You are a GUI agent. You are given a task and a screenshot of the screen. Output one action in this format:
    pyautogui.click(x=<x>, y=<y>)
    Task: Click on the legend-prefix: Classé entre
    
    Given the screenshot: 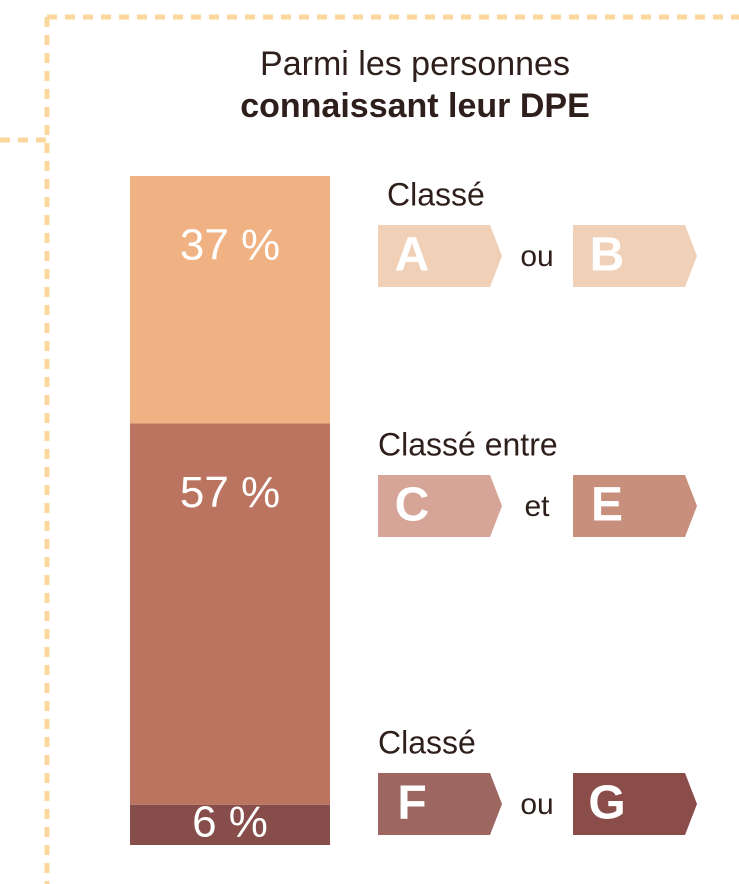 What is the action you would take?
    pyautogui.click(x=468, y=444)
    